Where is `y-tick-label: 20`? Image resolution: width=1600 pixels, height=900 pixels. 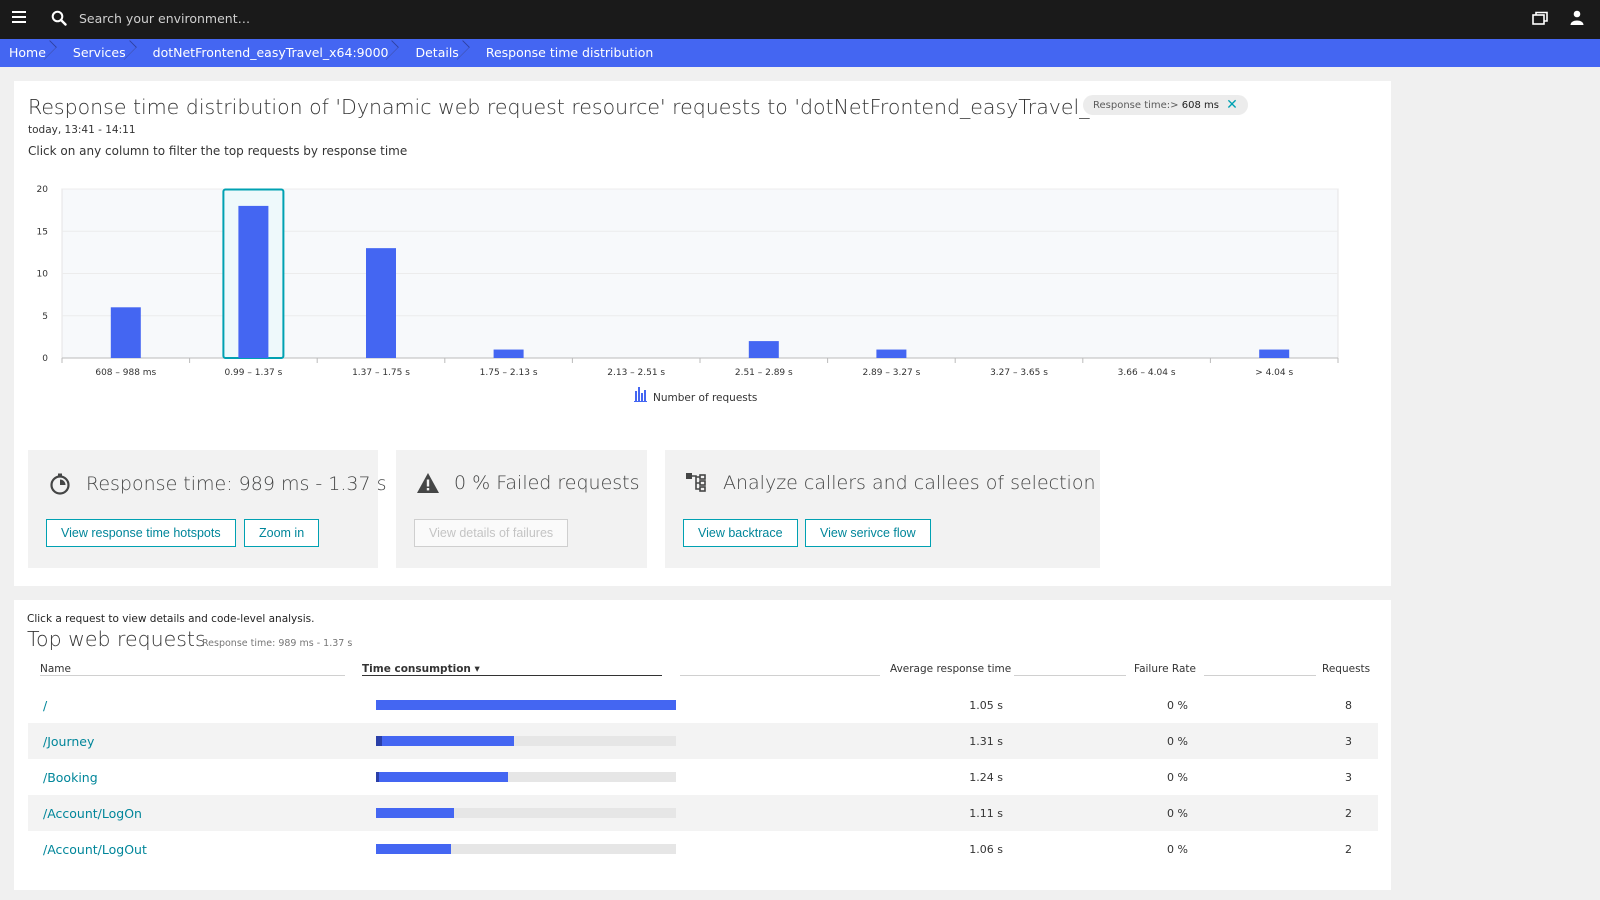 y-tick-label: 20 is located at coordinates (43, 190).